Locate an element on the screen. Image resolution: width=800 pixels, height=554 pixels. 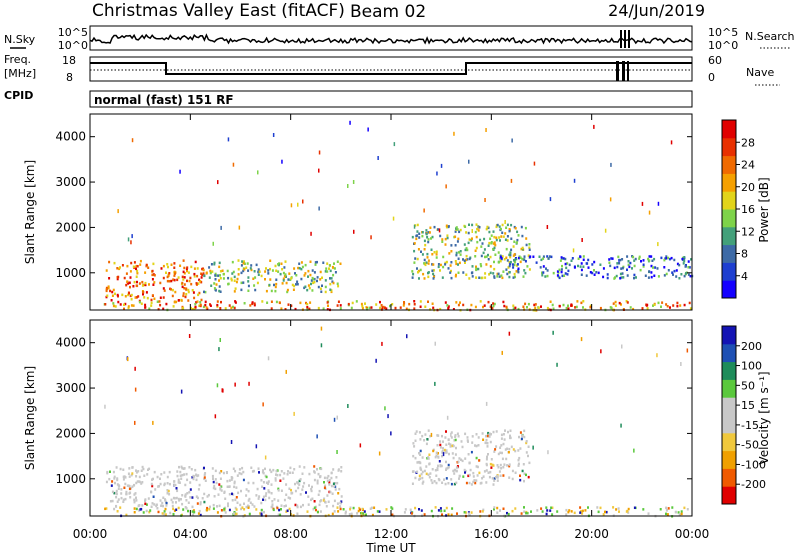
freq-label: Freq. is located at coordinates (17, 59).